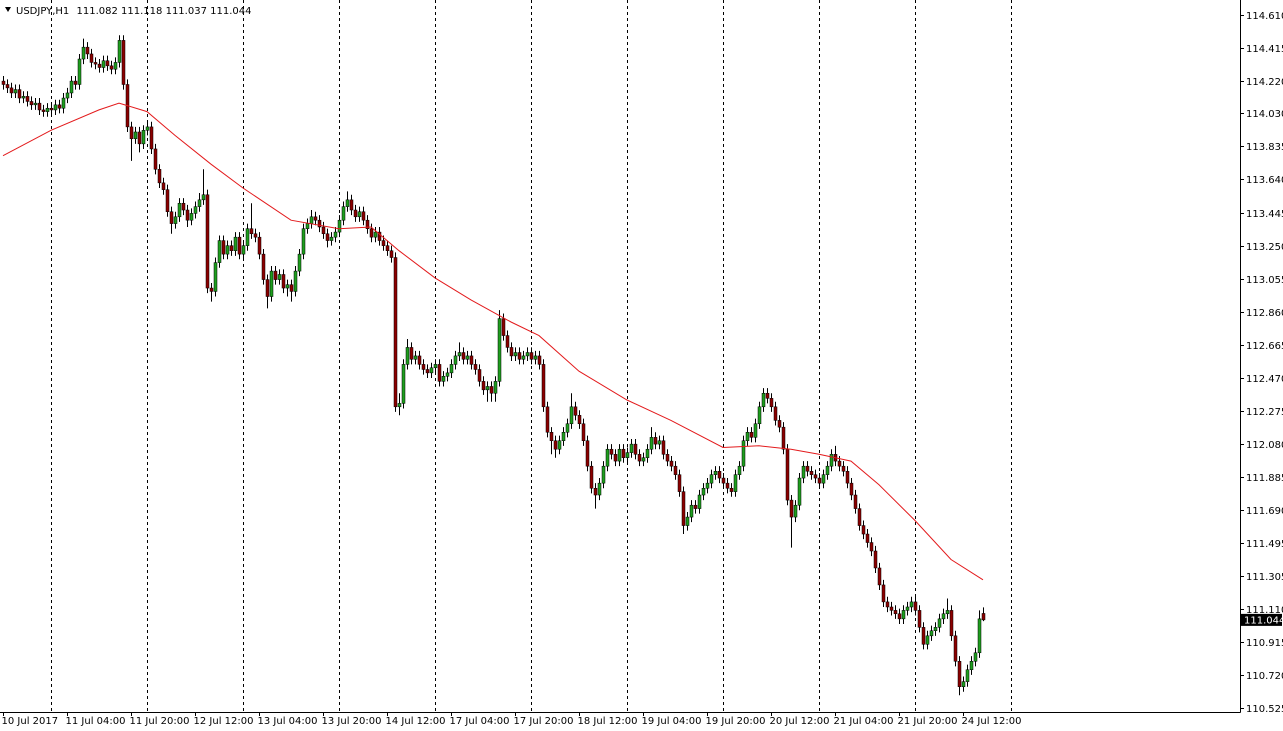 This screenshot has width=1283, height=731. I want to click on x-tick-label: 19 Jul 20:00, so click(736, 721).